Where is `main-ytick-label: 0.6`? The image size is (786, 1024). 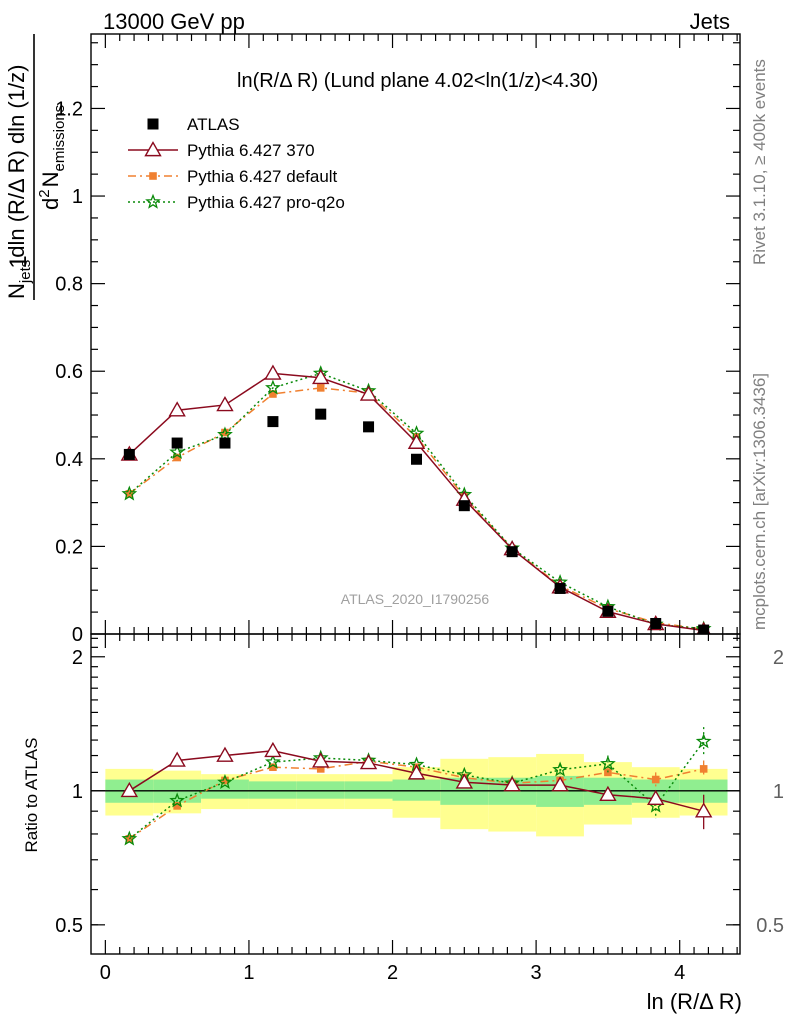
main-ytick-label: 0.6 is located at coordinates (69, 372).